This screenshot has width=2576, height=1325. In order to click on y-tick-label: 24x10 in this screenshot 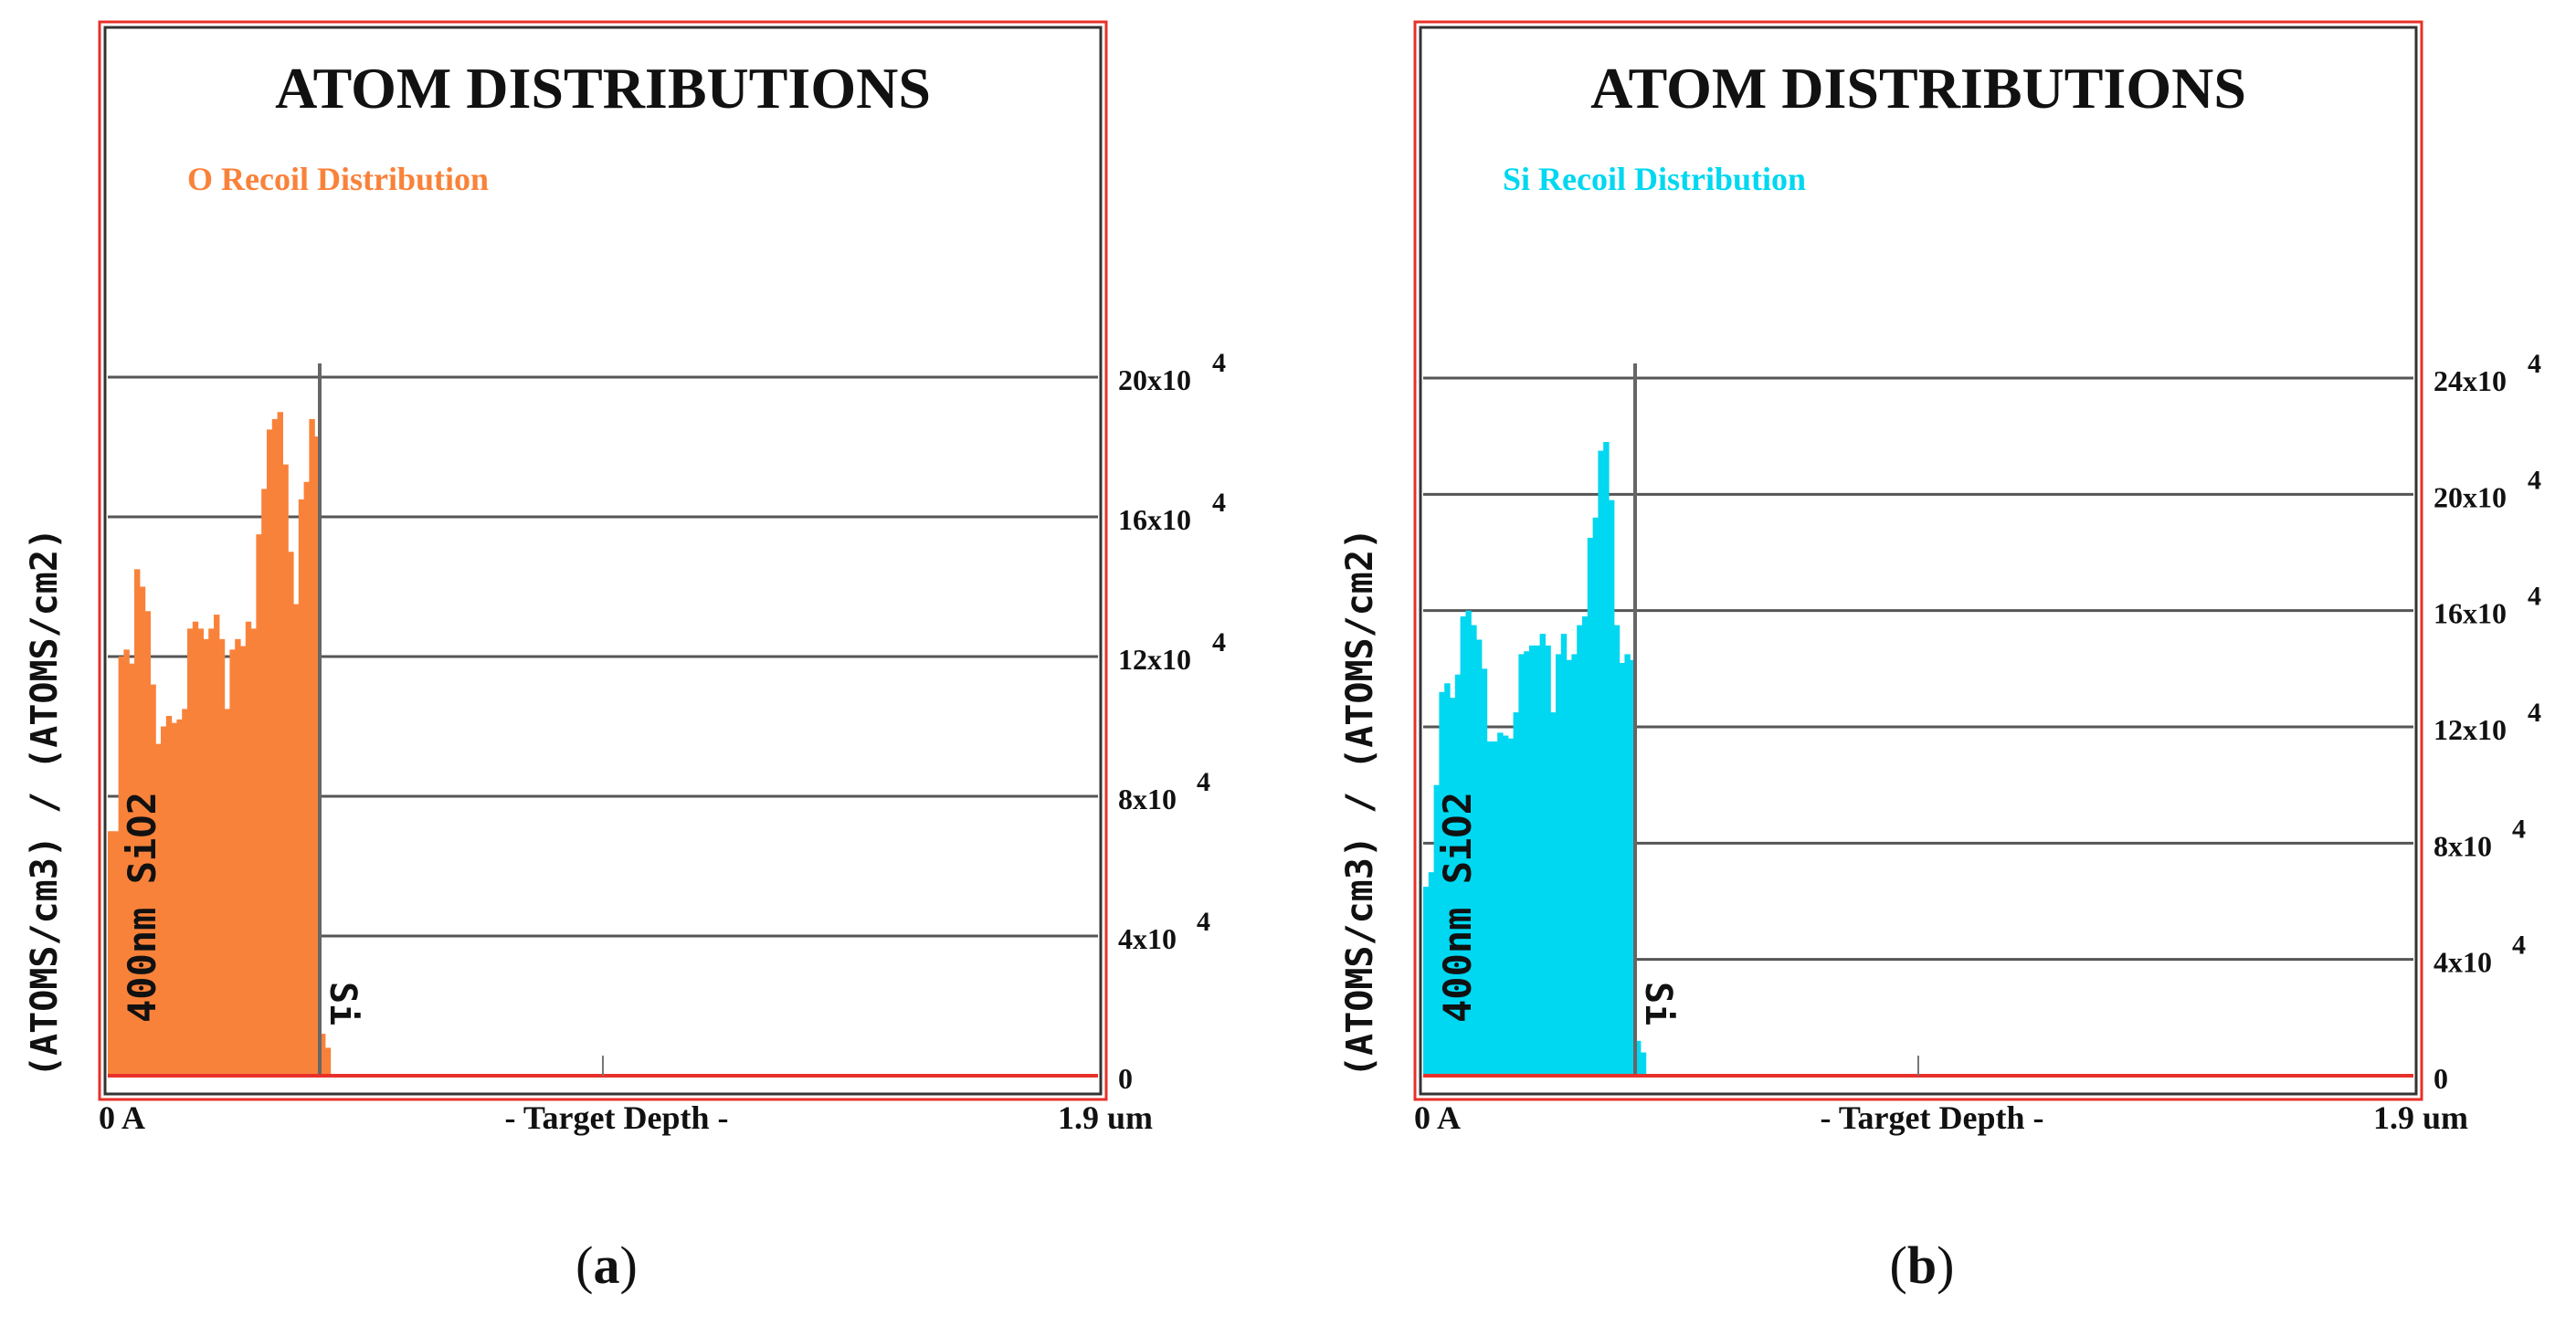, I will do `click(2470, 381)`.